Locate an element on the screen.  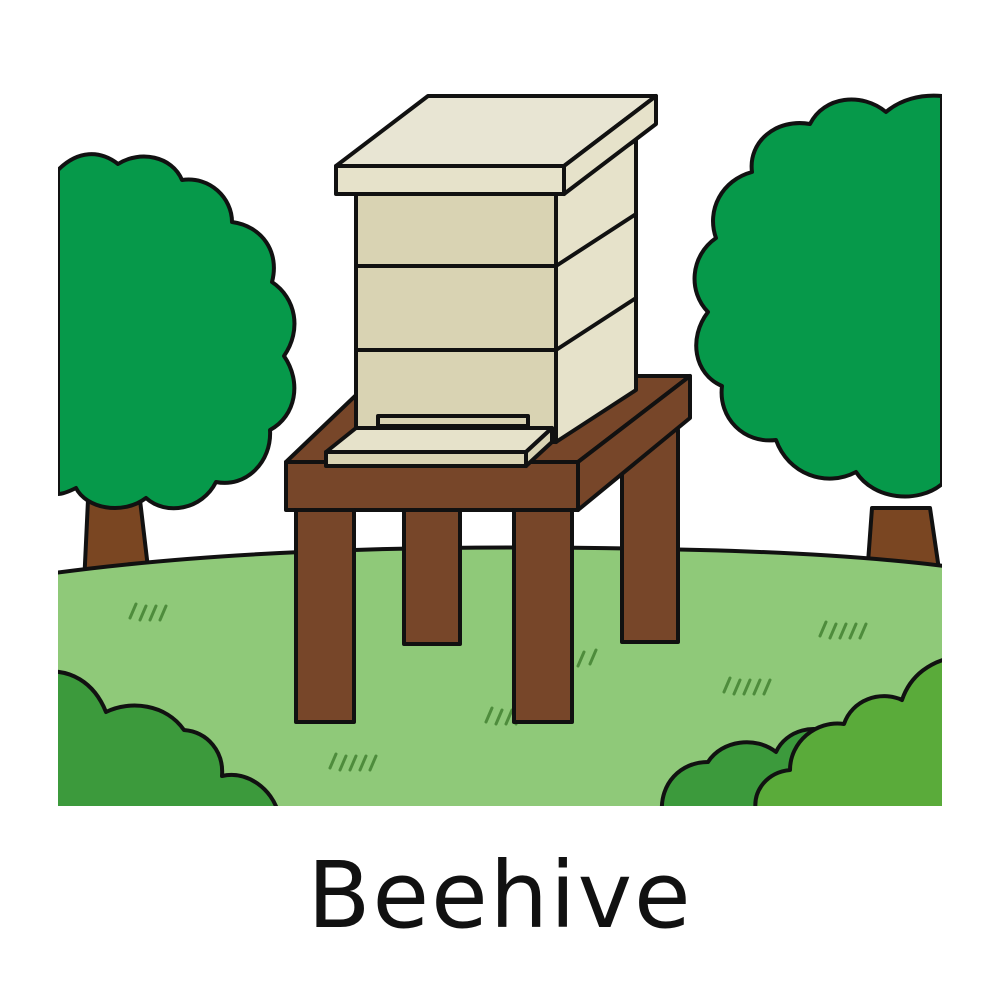
hive-box-middle is located at coordinates (456, 308).